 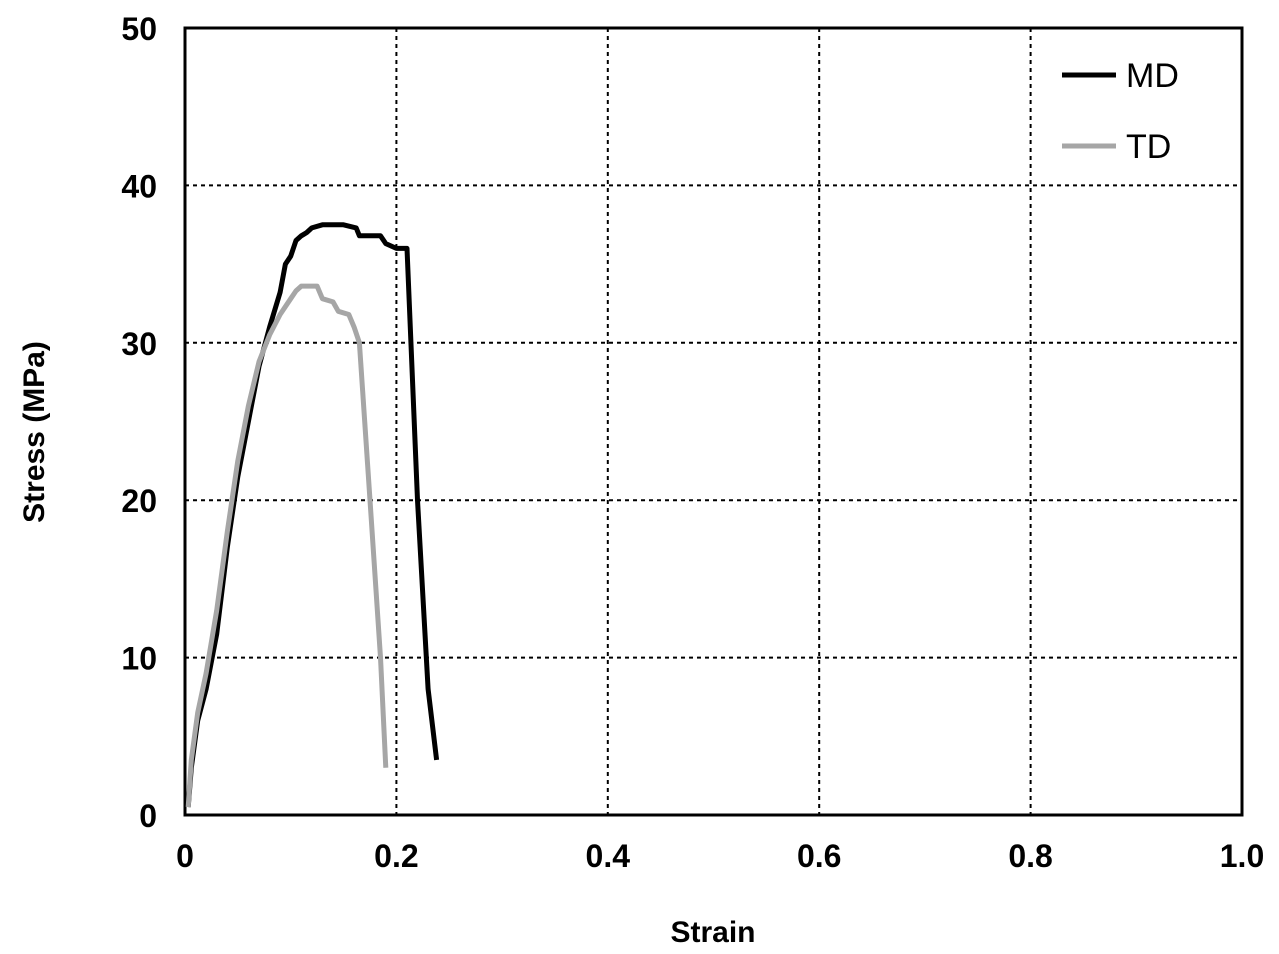 I want to click on series-line-md, so click(x=312, y=515).